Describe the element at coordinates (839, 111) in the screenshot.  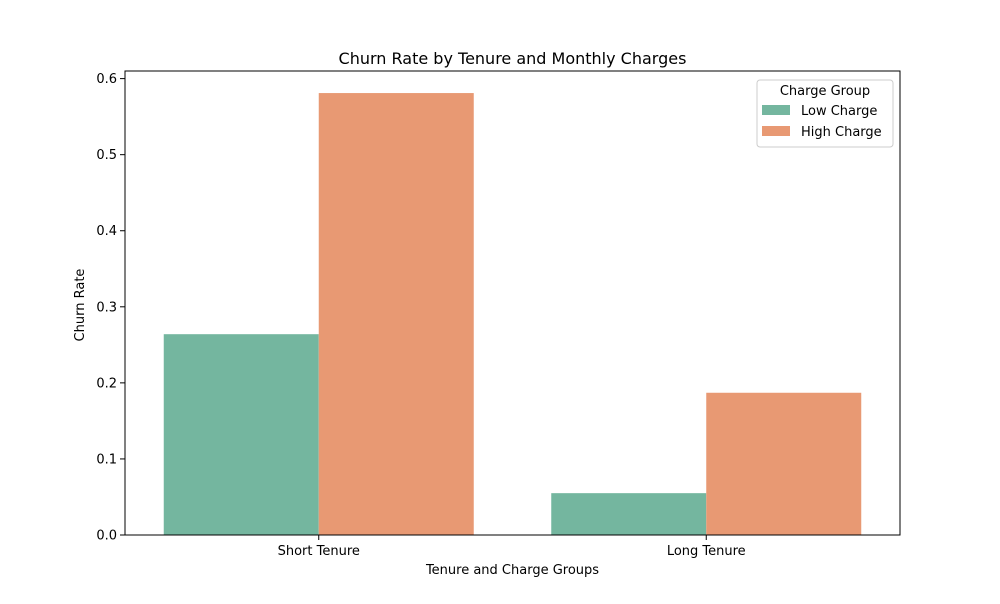
I see `legend-label-low-charge: Low Charge` at that location.